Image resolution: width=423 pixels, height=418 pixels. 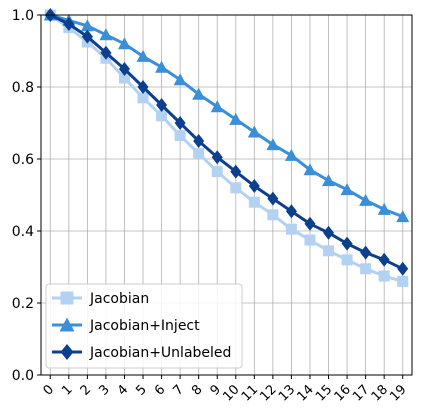 What do you see at coordinates (86, 390) in the screenshot?
I see `x-tick-label: 2` at bounding box center [86, 390].